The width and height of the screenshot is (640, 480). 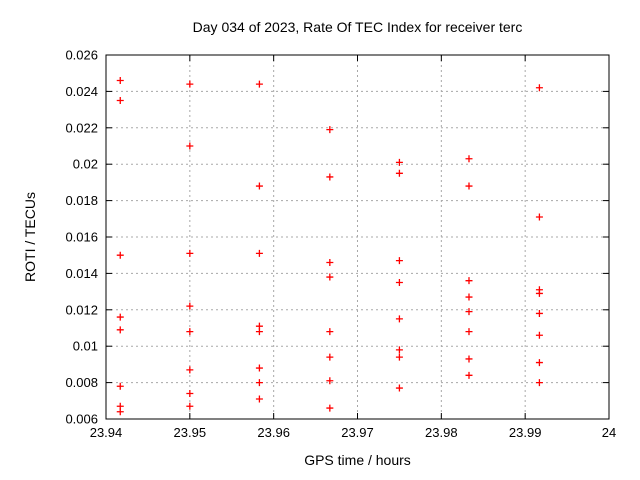 What do you see at coordinates (81, 419) in the screenshot?
I see `y-tick-label: 0.006` at bounding box center [81, 419].